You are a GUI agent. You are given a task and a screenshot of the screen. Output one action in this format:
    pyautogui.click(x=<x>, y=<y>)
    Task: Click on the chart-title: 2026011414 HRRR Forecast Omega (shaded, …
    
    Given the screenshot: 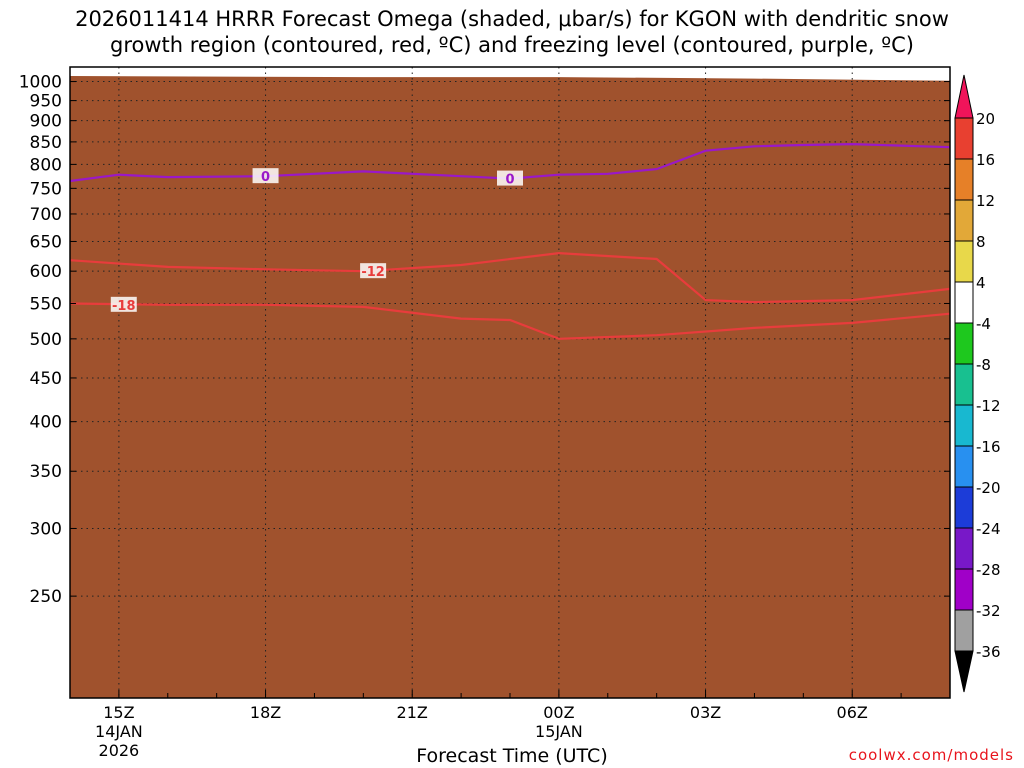 What is the action you would take?
    pyautogui.click(x=512, y=32)
    